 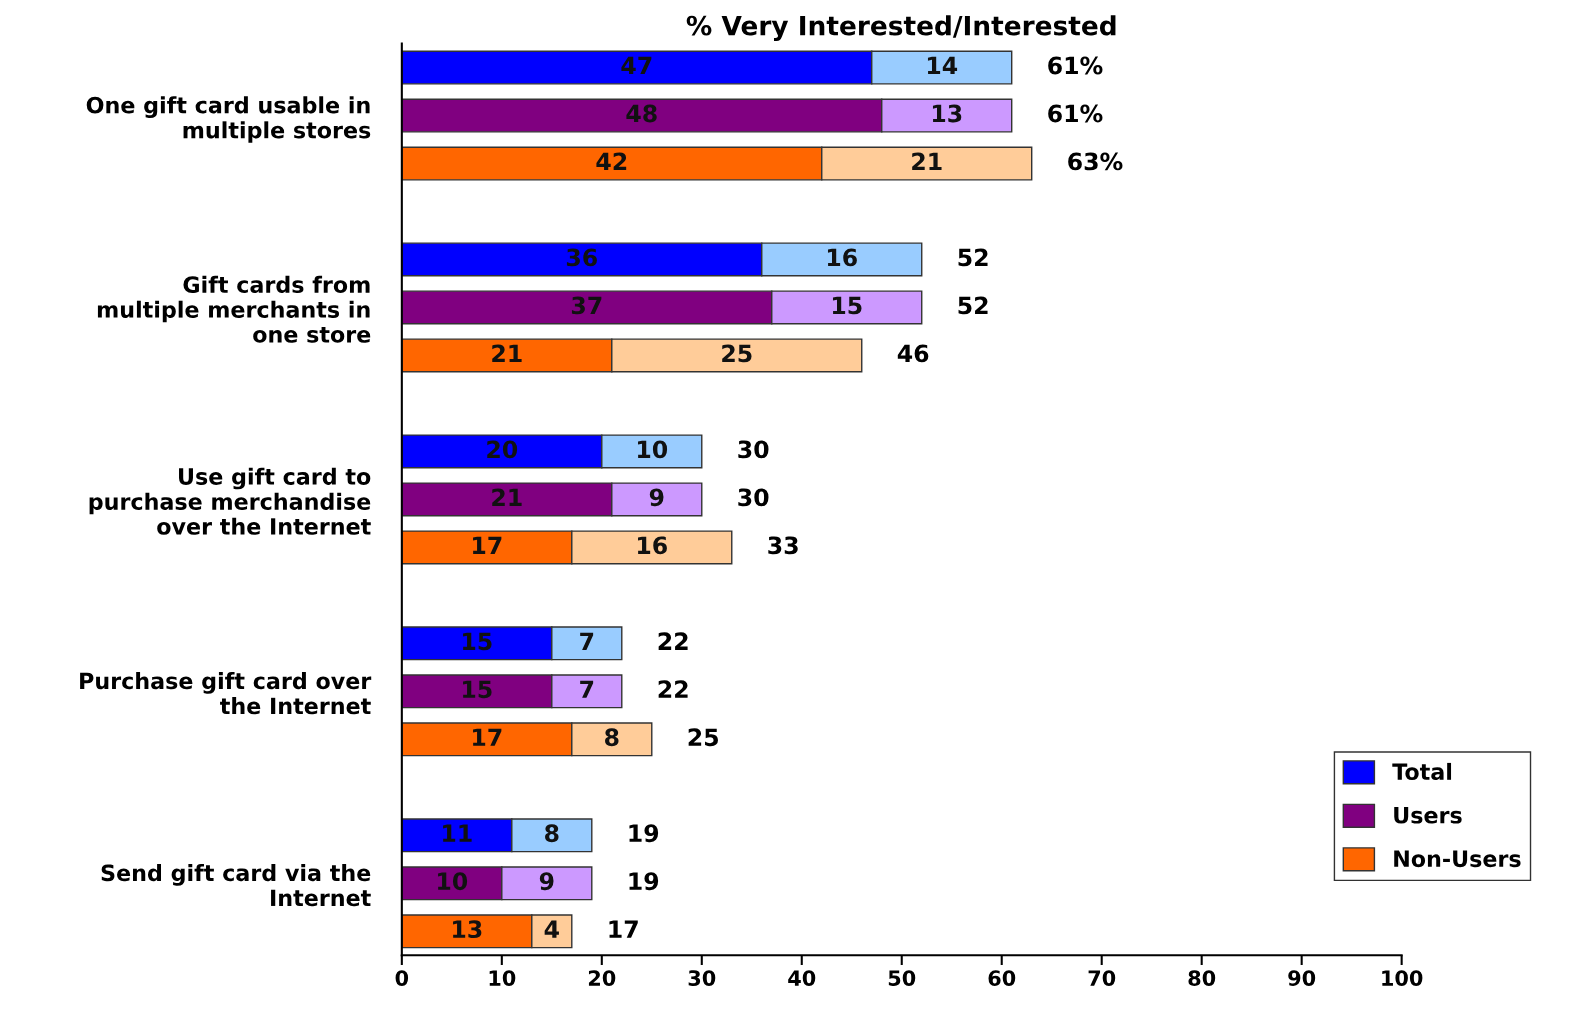 I want to click on data-label: 14, so click(x=942, y=65).